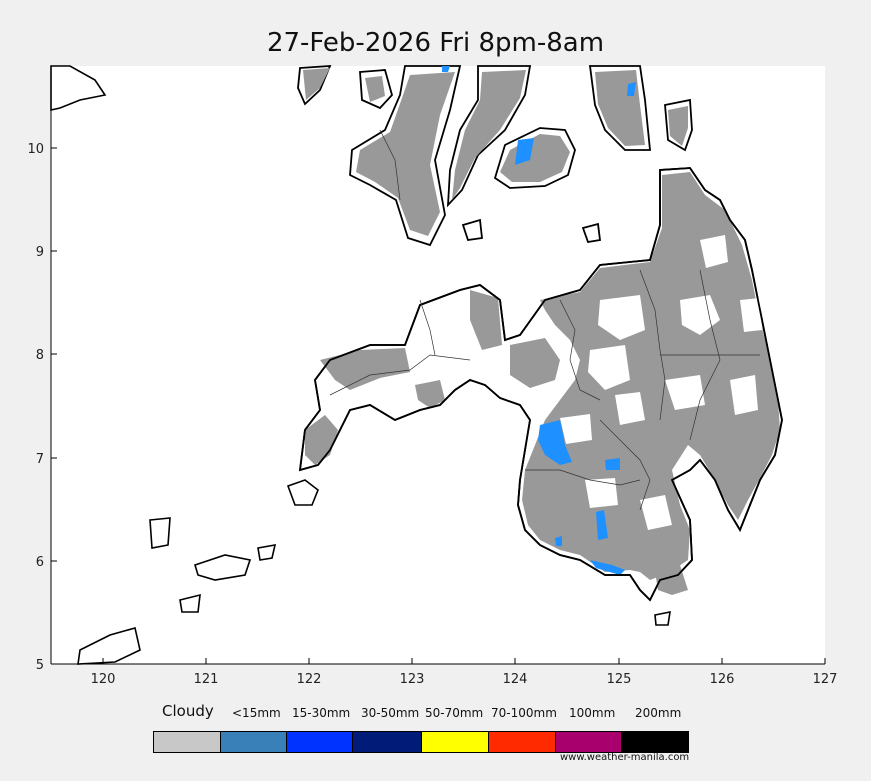 This screenshot has height=781, width=871. I want to click on y-tick-label: 5, so click(40, 665).